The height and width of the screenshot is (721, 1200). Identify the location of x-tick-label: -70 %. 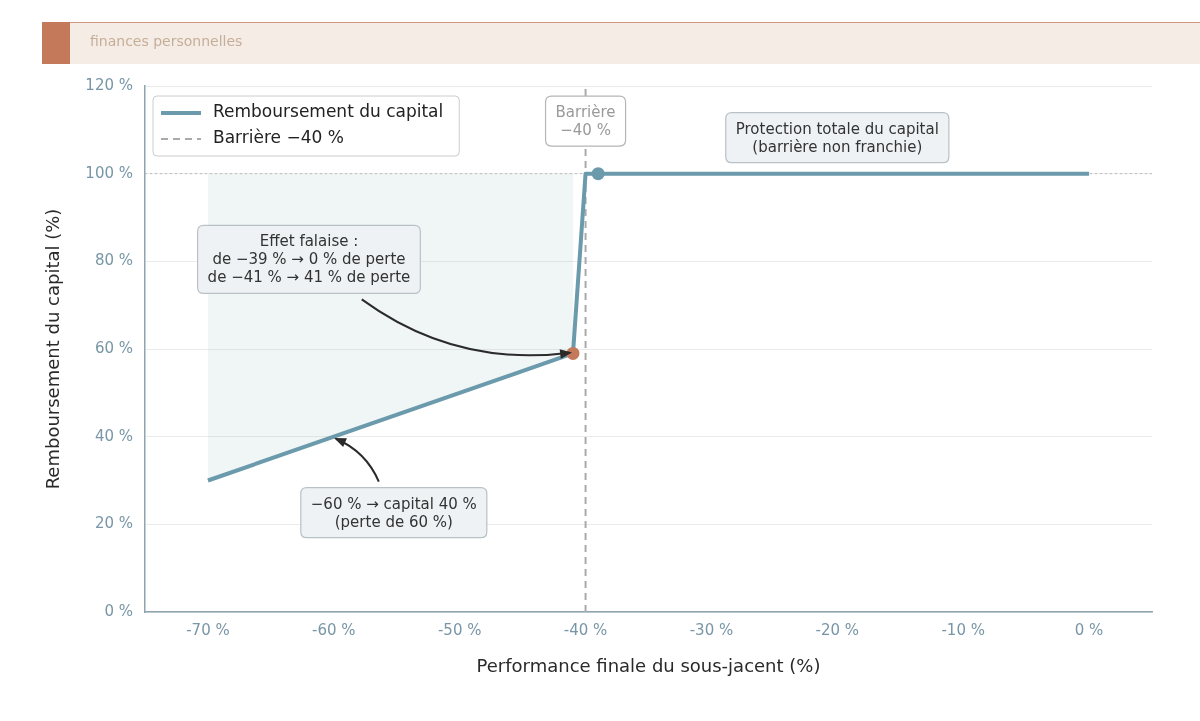
(208, 629).